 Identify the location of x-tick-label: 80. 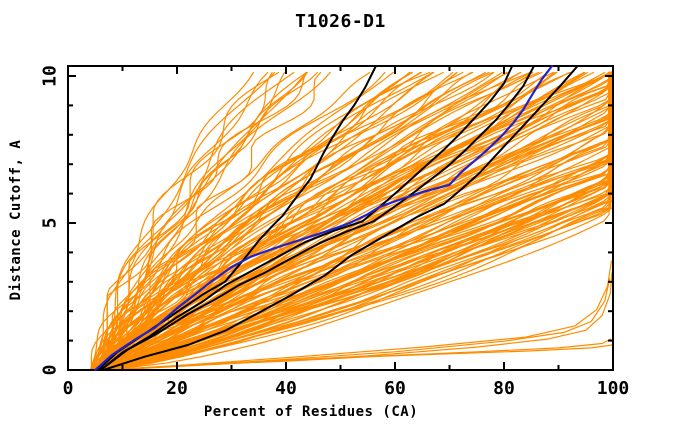
(504, 388).